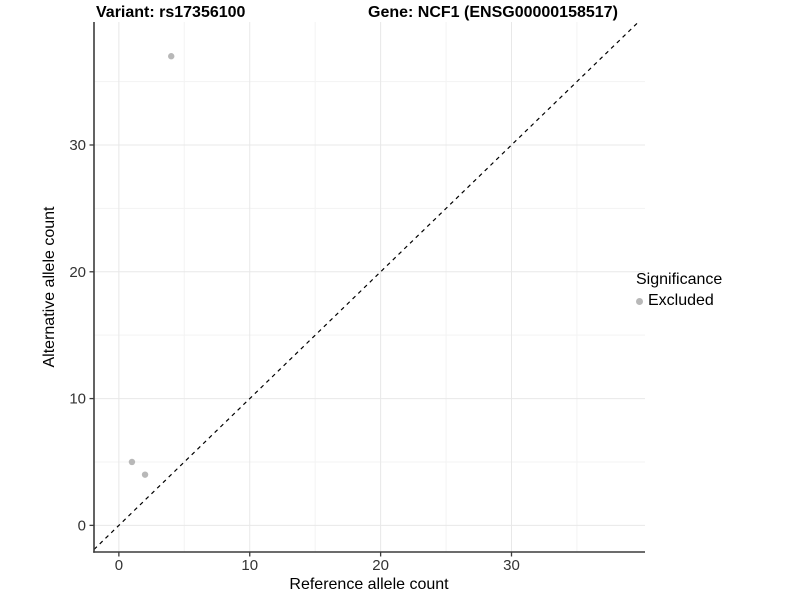 Image resolution: width=800 pixels, height=600 pixels. I want to click on legend-item-label: Excluded, so click(681, 300).